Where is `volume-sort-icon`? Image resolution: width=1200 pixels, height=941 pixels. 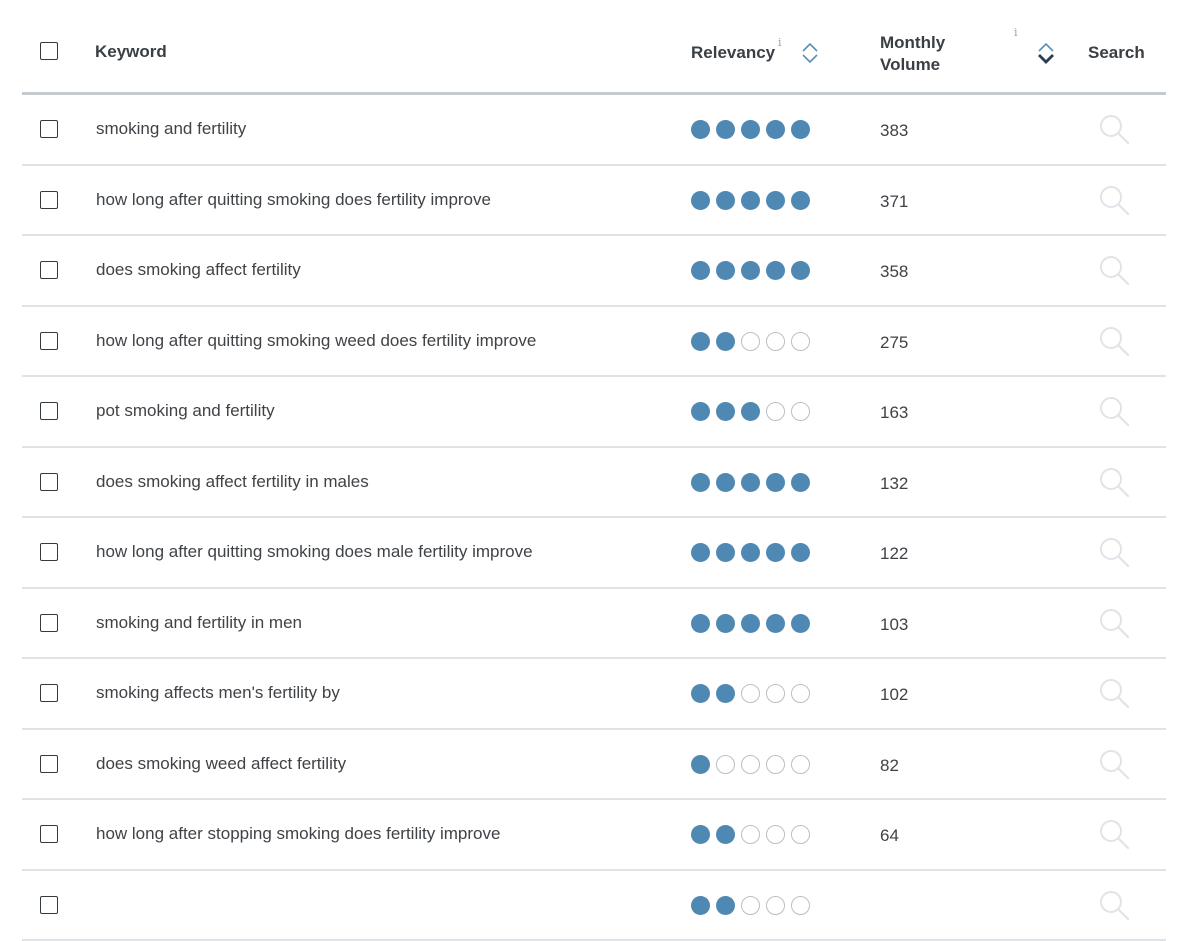 volume-sort-icon is located at coordinates (1046, 53).